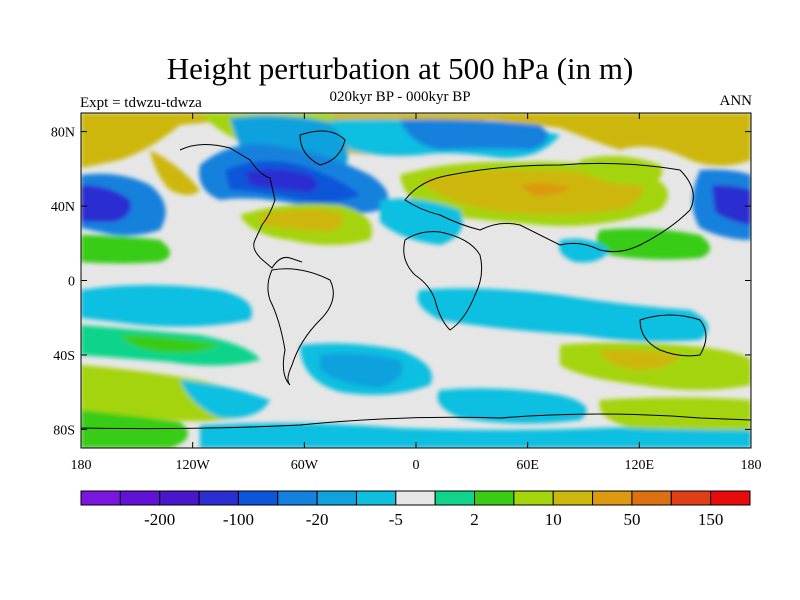 This screenshot has width=800, height=600. Describe the element at coordinates (322, 148) in the screenshot. I see `greenland-coast` at that location.